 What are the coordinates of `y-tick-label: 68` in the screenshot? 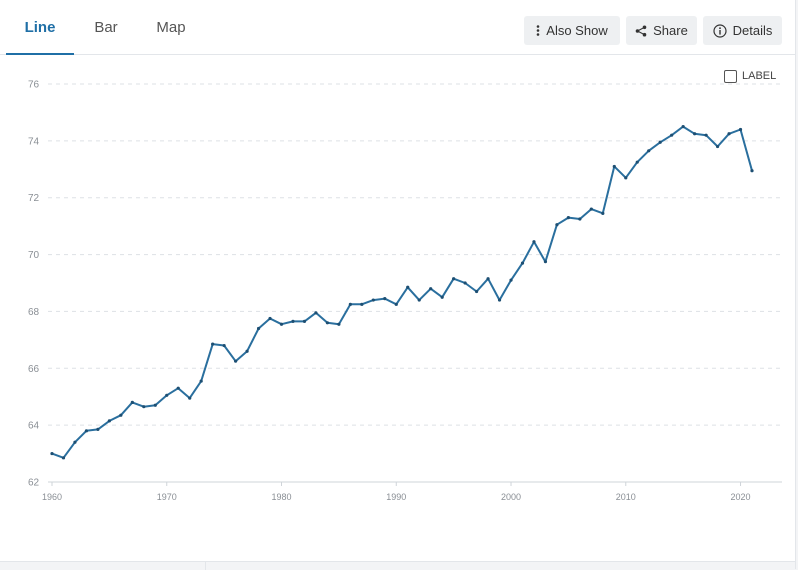 It's located at (34, 312).